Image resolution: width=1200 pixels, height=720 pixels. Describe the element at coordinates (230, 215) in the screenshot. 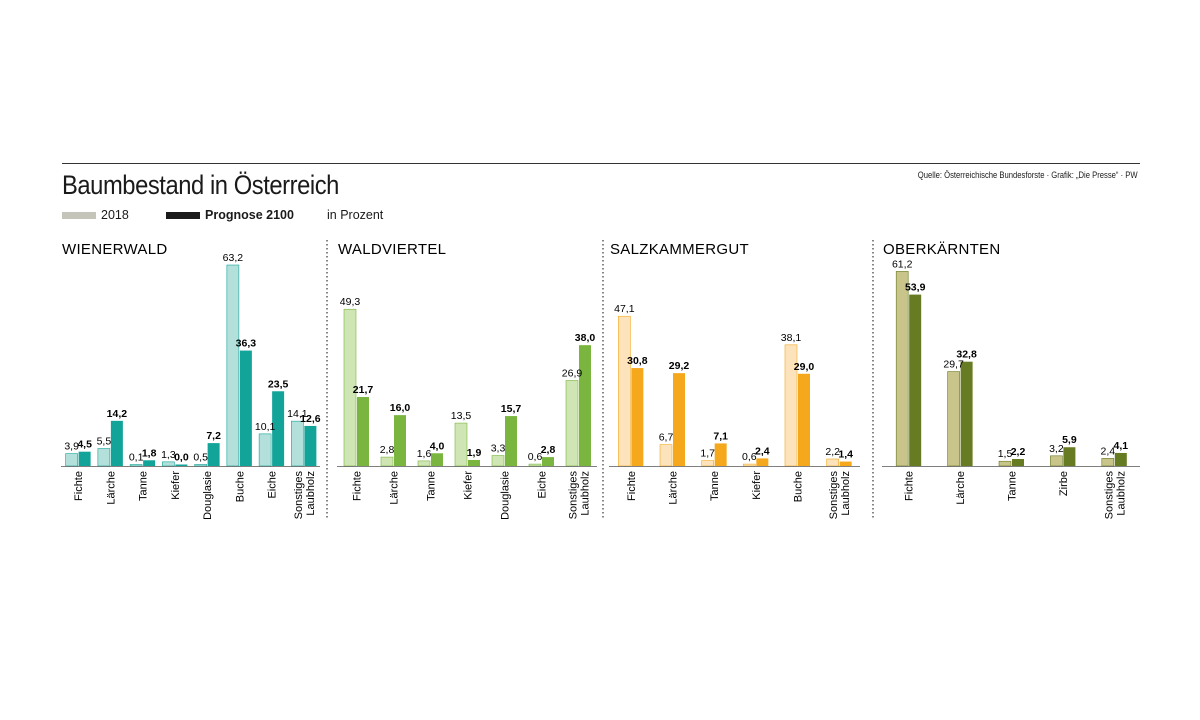

I see `legend-item-2100: Prognose 2100` at that location.